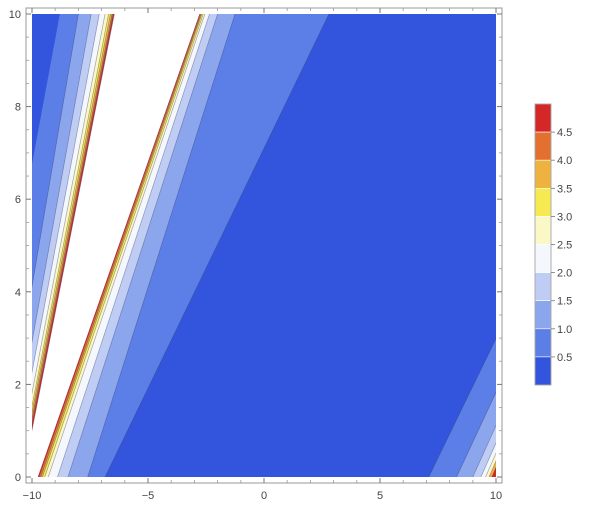 The height and width of the screenshot is (512, 592). What do you see at coordinates (380, 496) in the screenshot?
I see `x-tick-label: 5` at bounding box center [380, 496].